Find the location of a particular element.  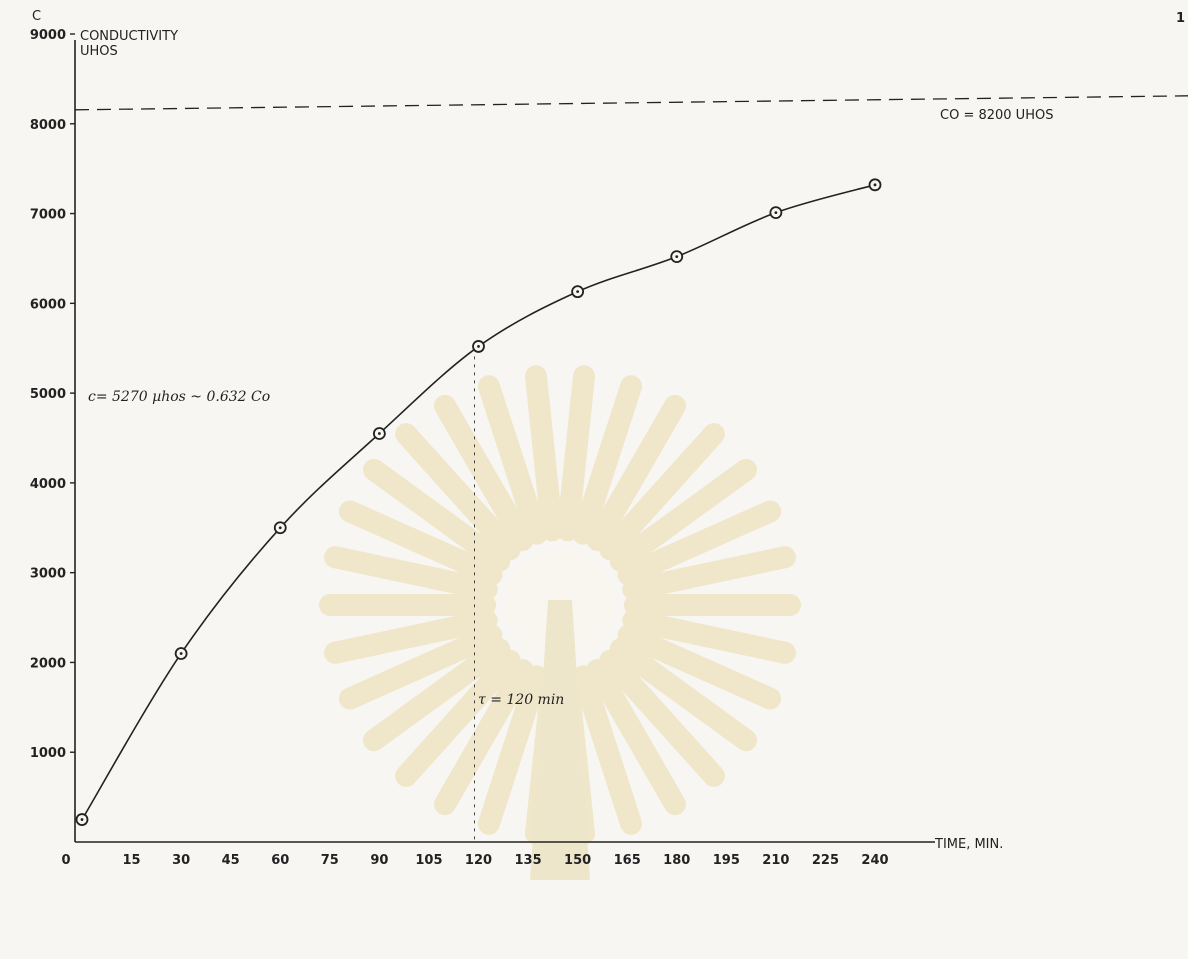

x-tick-label: 240 is located at coordinates (874, 860).